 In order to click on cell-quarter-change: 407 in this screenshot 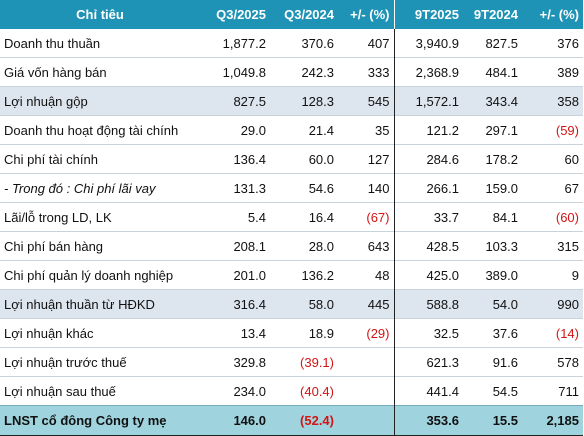, I will do `click(366, 43)`.